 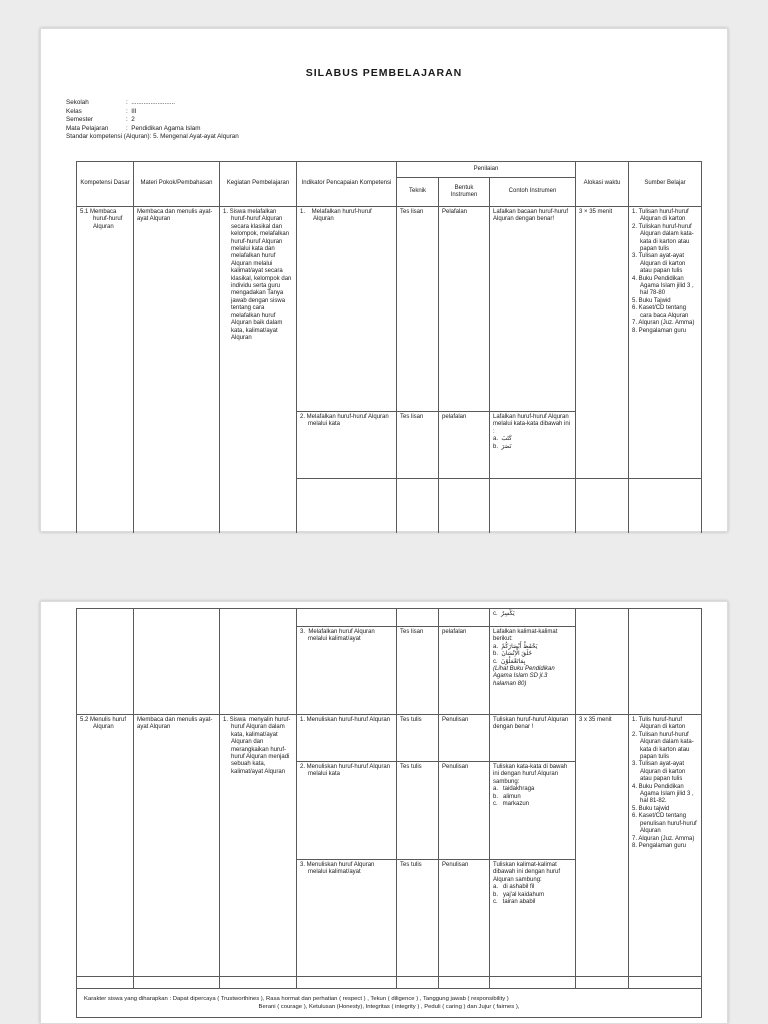 What do you see at coordinates (384, 73) in the screenshot?
I see `page-title: SILABUS PEMBELAJARAN` at bounding box center [384, 73].